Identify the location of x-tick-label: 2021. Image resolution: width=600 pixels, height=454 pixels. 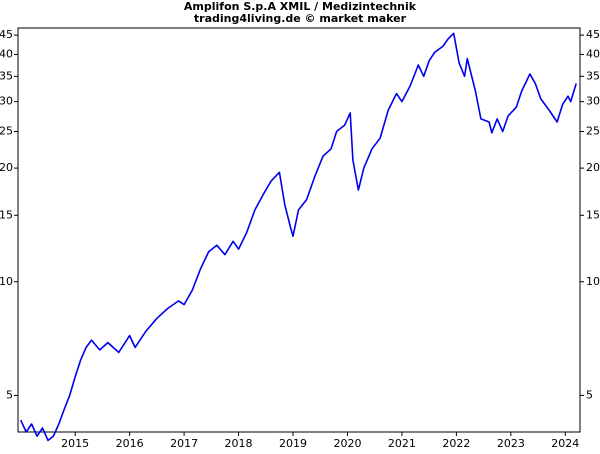
(402, 443).